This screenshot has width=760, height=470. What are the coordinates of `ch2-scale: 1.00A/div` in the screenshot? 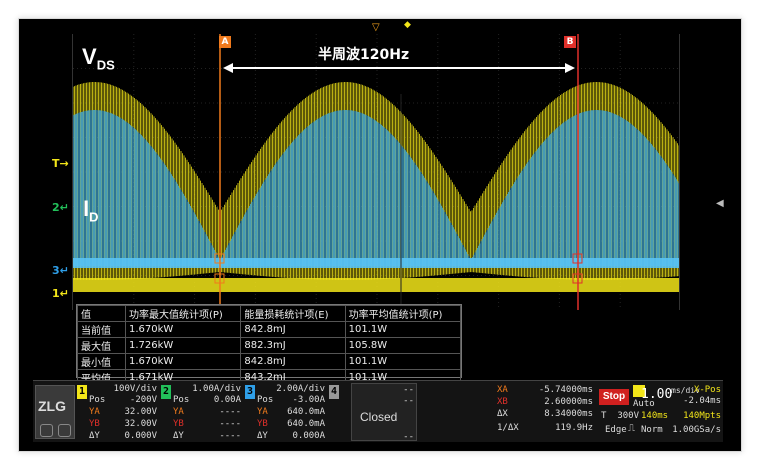 It's located at (216, 389).